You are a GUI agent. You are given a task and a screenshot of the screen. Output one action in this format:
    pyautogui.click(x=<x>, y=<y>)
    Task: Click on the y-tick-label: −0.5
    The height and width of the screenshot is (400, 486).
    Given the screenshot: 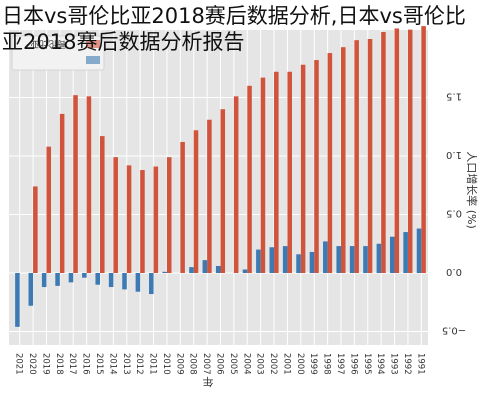 What is the action you would take?
    pyautogui.click(x=454, y=330)
    